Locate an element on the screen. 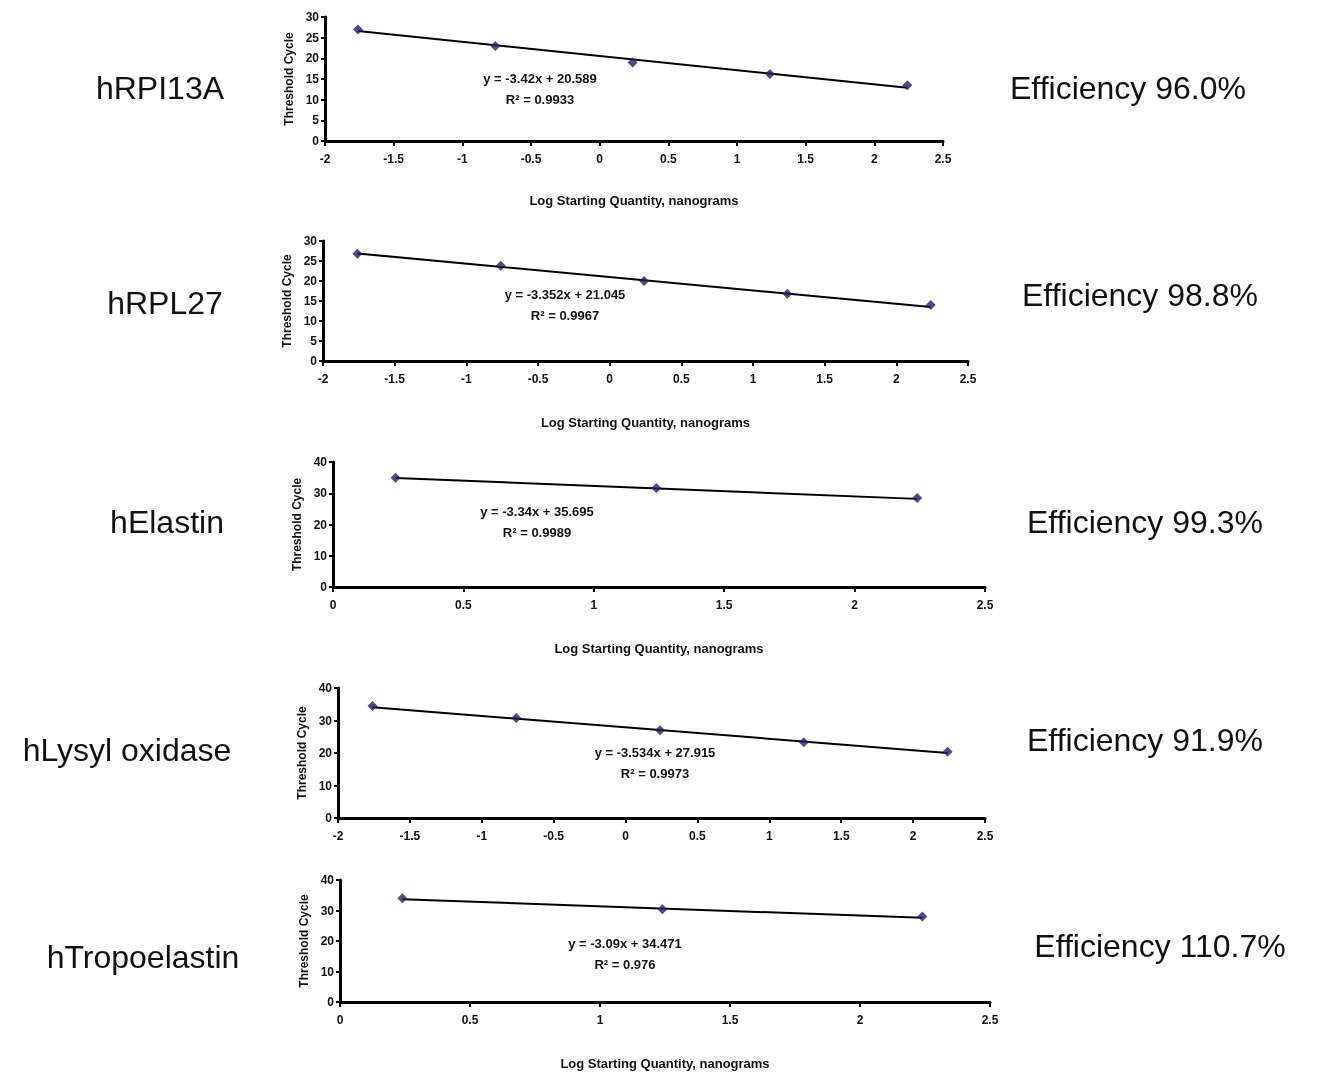  text: hLysyl oxidase is located at coordinates (127, 750).